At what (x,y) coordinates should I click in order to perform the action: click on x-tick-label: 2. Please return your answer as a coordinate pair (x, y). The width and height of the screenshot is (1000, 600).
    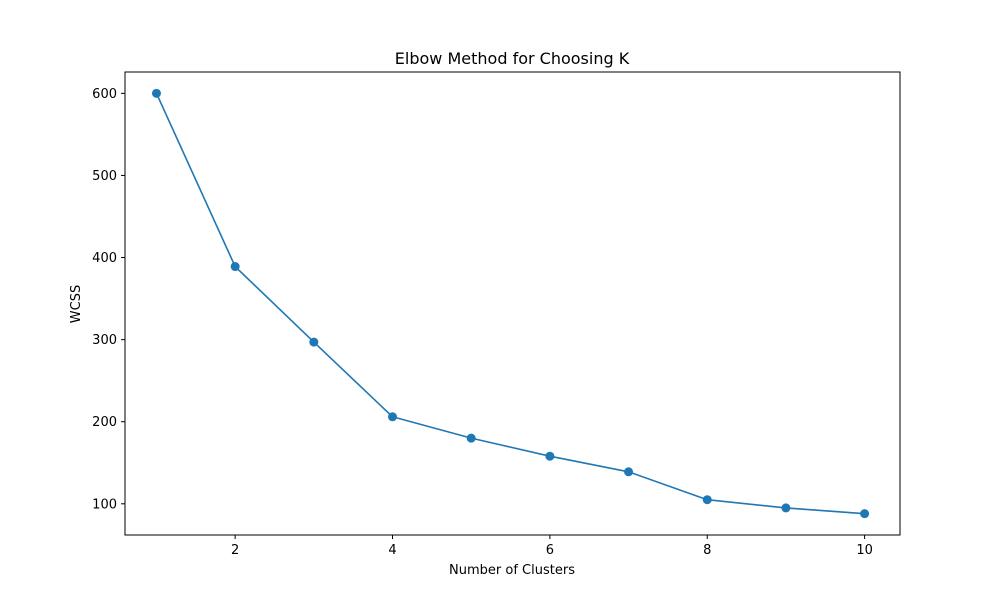
    Looking at the image, I should click on (235, 550).